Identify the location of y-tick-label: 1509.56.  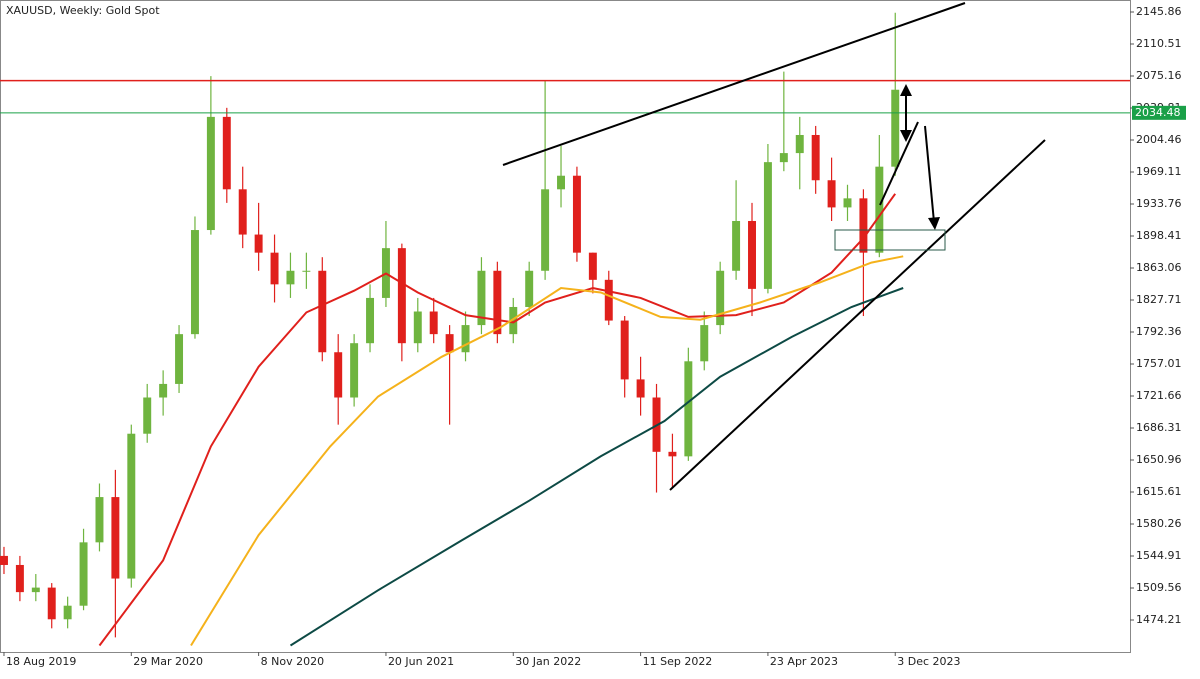
(1159, 587).